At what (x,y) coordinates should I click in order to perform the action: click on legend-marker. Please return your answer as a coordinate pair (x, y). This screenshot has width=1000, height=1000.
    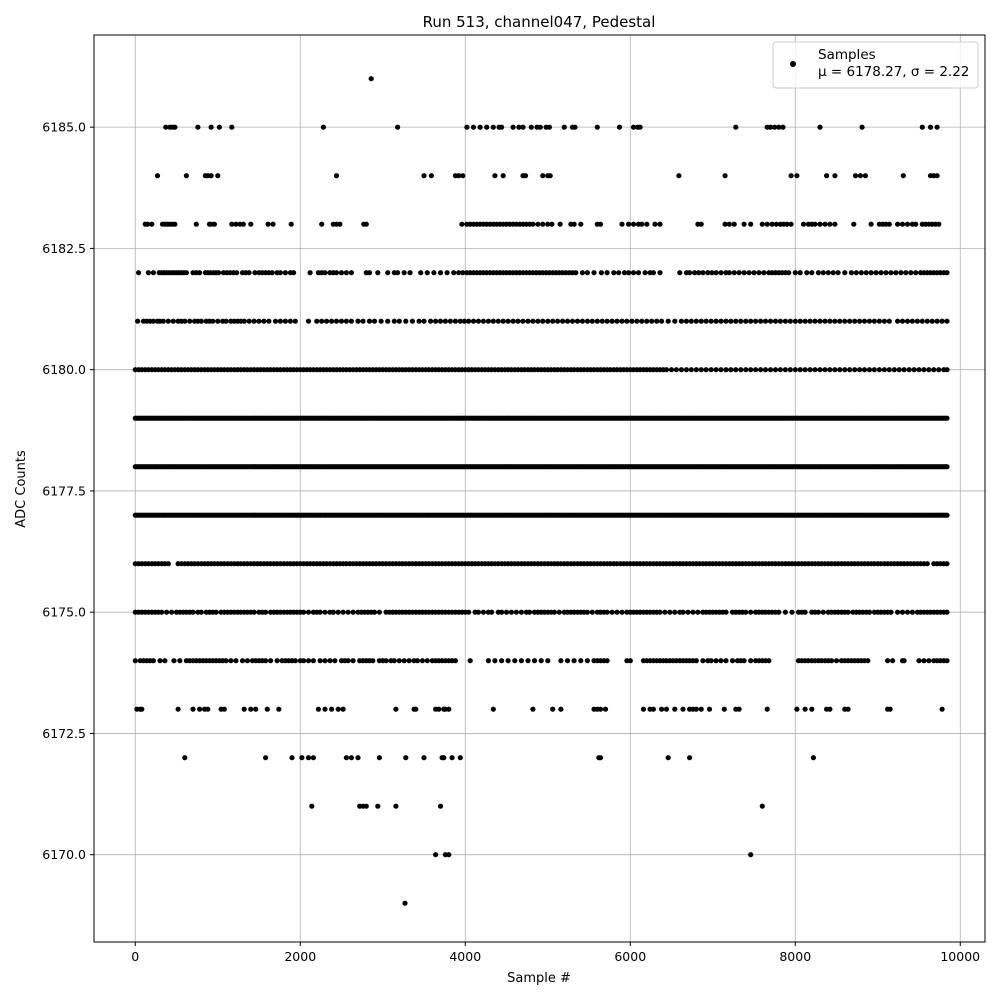
    Looking at the image, I should click on (793, 64).